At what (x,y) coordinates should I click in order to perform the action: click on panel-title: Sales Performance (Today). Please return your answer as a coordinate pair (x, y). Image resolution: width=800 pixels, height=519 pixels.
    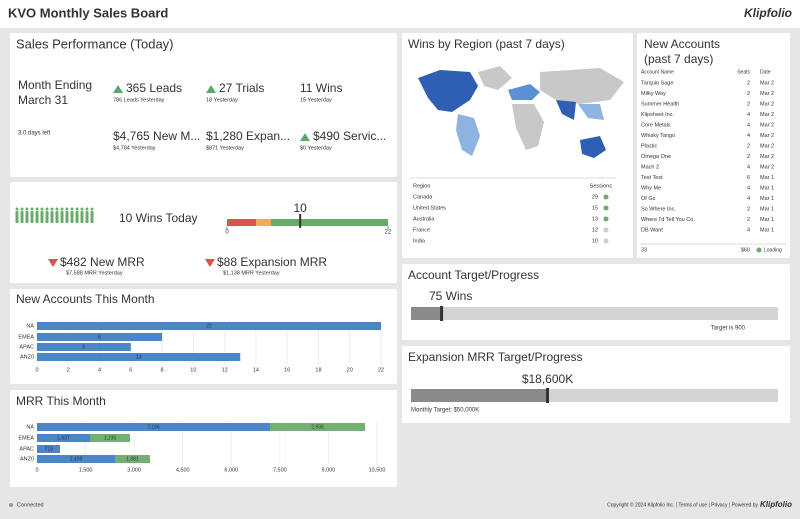
    Looking at the image, I should click on (95, 43).